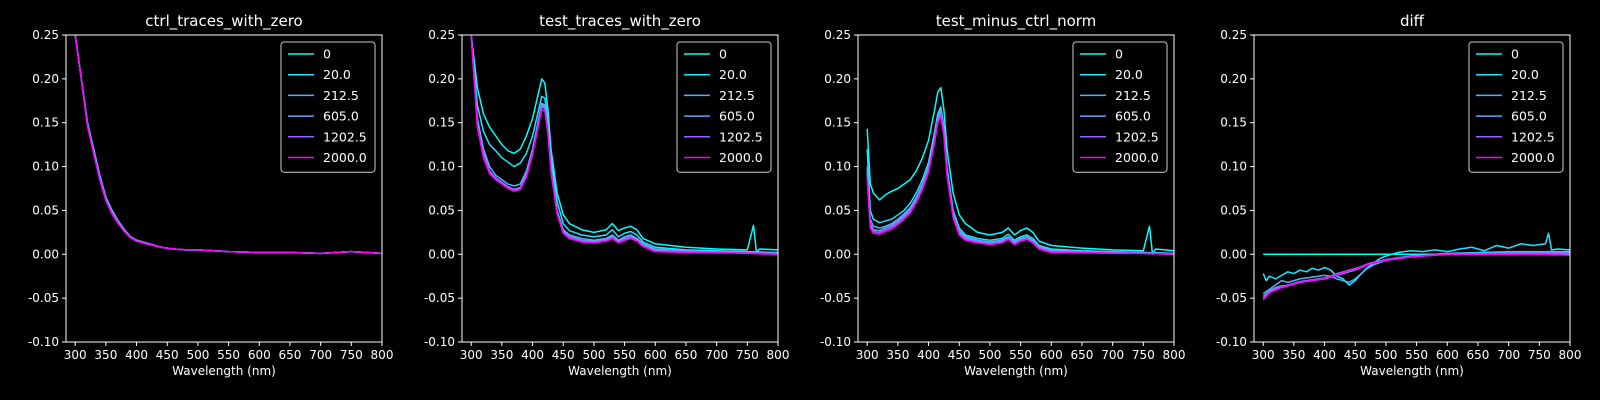 The height and width of the screenshot is (400, 1600). I want to click on series-line-20.0, so click(624, 144).